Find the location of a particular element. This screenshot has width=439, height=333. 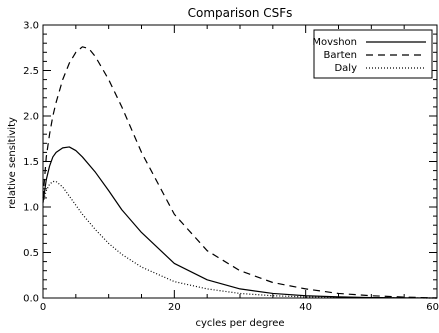

legend: Movshon Barten Daly is located at coordinates (372, 54).